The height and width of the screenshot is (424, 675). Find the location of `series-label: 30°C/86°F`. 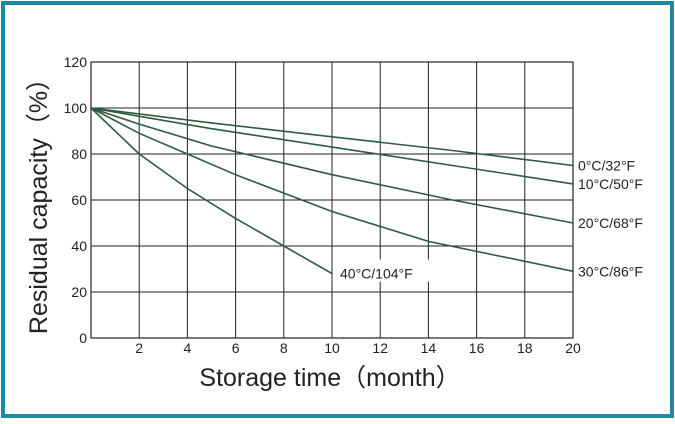

series-label: 30°C/86°F is located at coordinates (610, 271).